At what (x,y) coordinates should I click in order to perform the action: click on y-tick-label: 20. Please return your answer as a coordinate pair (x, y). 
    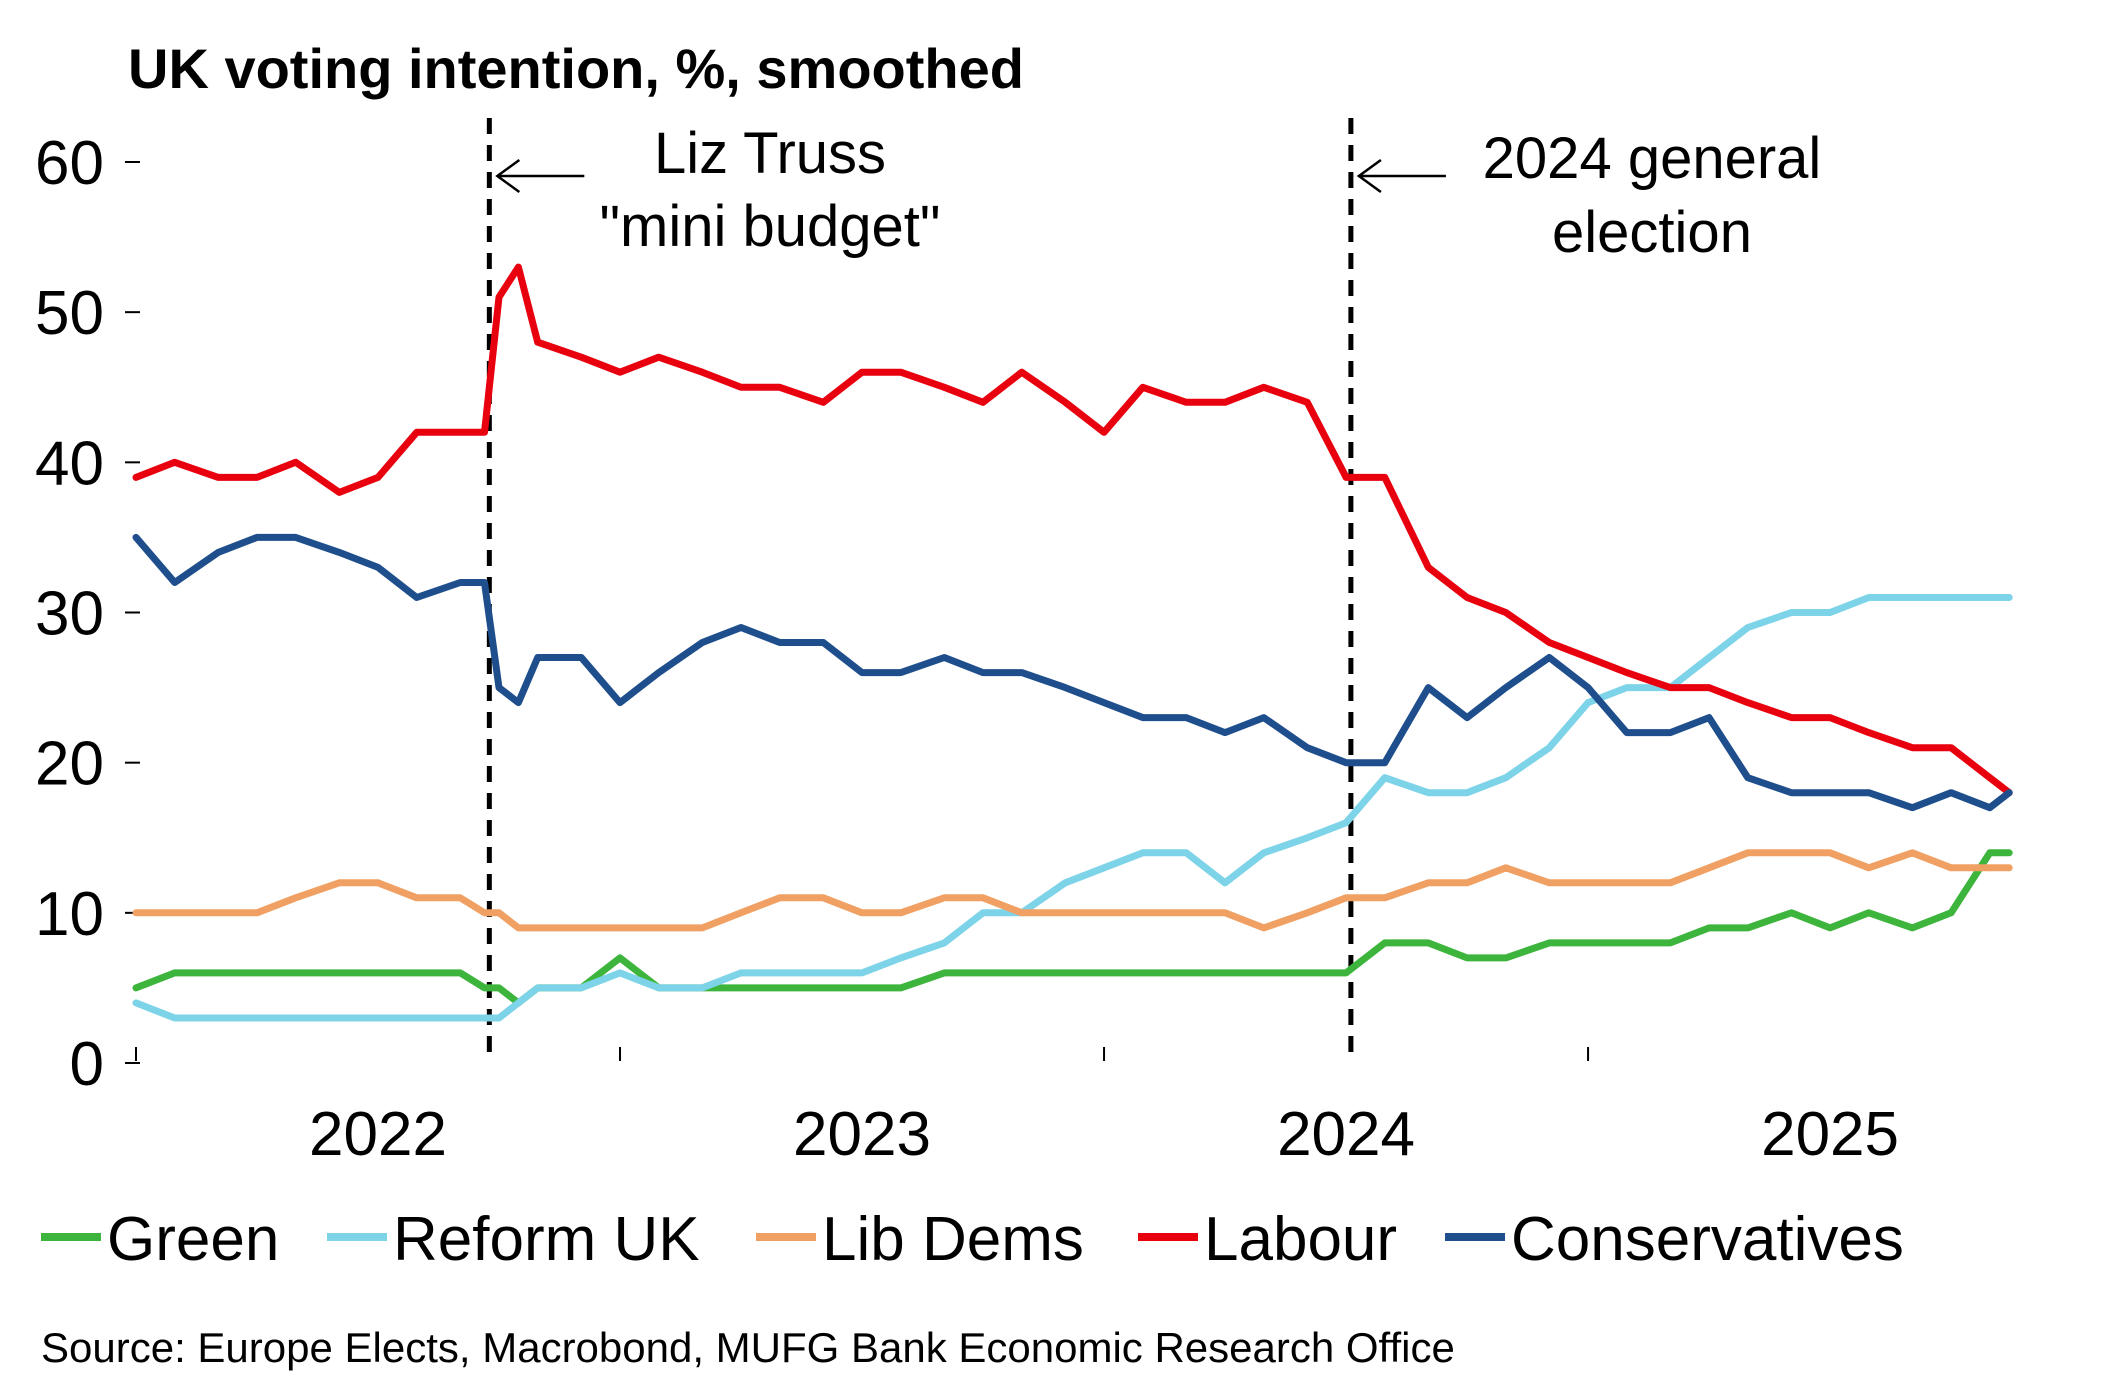
    Looking at the image, I should click on (69, 764).